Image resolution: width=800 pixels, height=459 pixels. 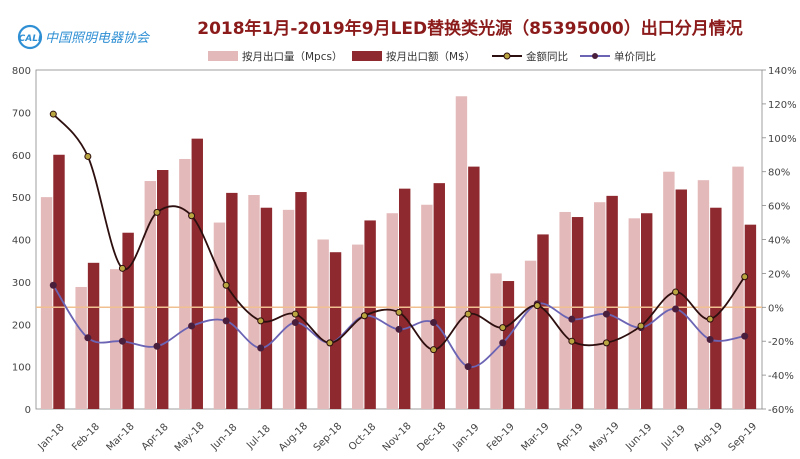 I want to click on right-axis-tick-label: 40%, so click(x=779, y=241).